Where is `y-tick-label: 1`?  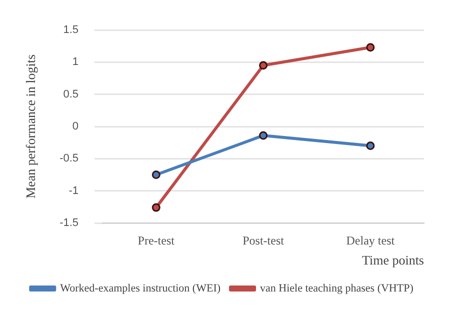
y-tick-label: 1 is located at coordinates (75, 62).